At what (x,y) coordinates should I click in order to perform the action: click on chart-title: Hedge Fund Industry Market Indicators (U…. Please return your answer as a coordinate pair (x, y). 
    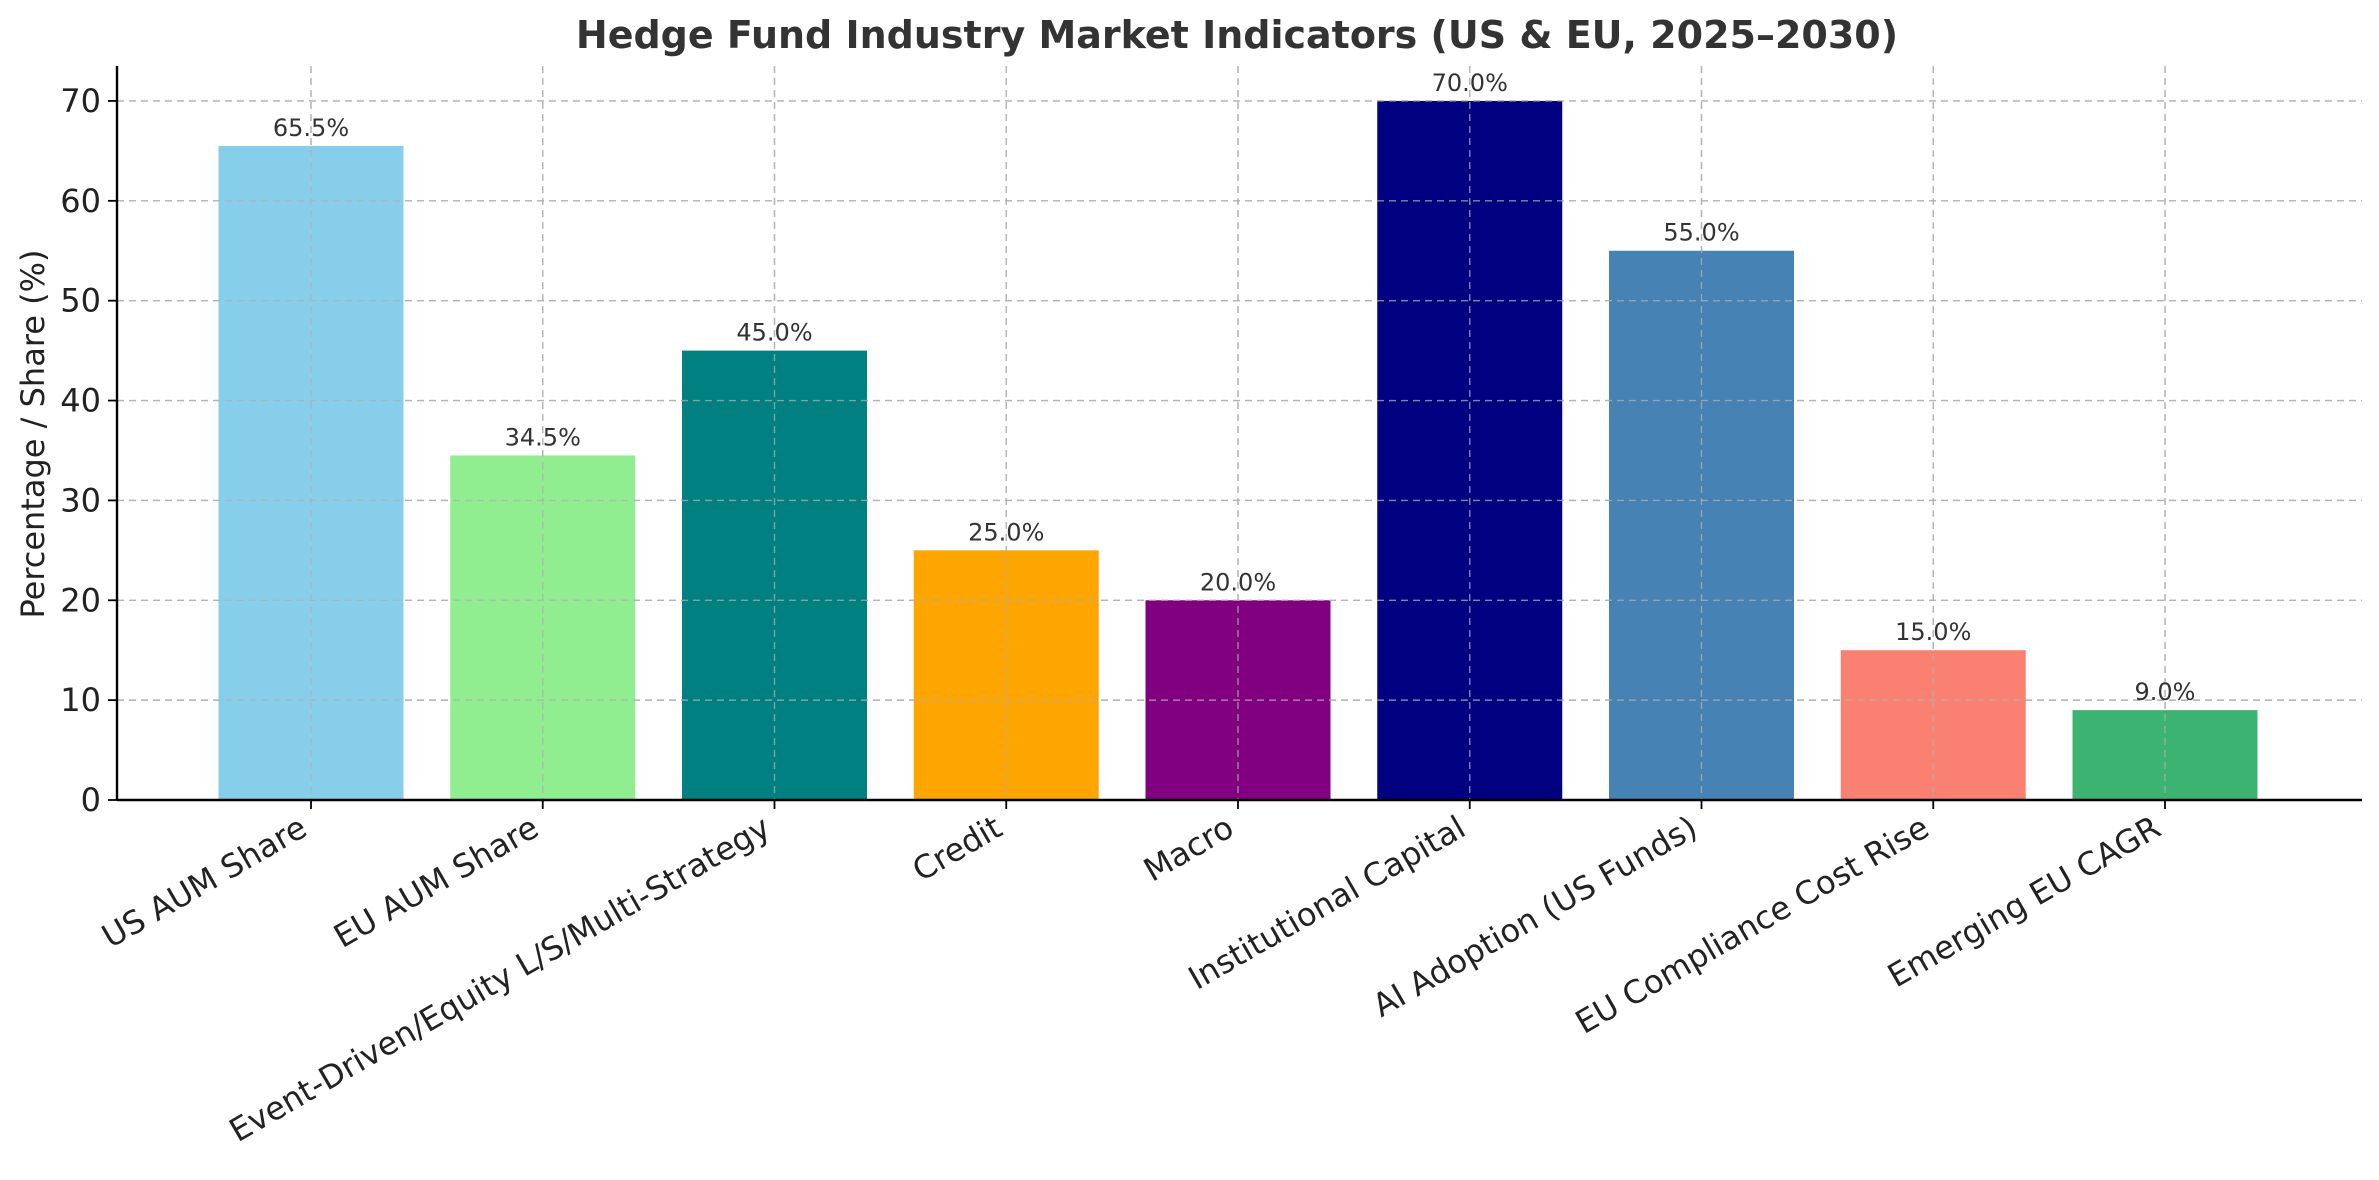
    Looking at the image, I should click on (1237, 35).